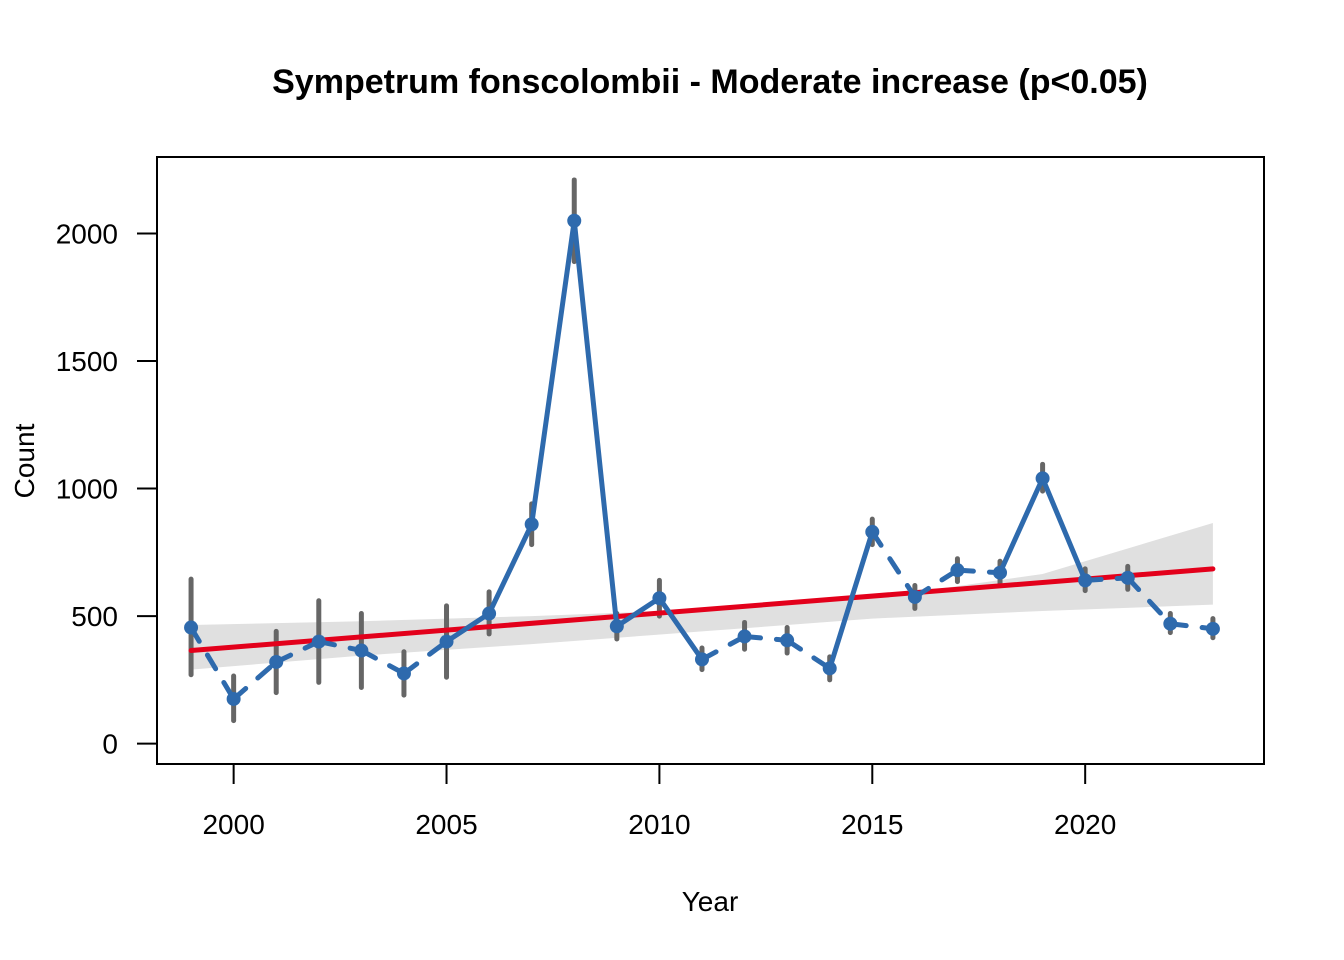  I want to click on x-tick-label: 2000, so click(233, 824).